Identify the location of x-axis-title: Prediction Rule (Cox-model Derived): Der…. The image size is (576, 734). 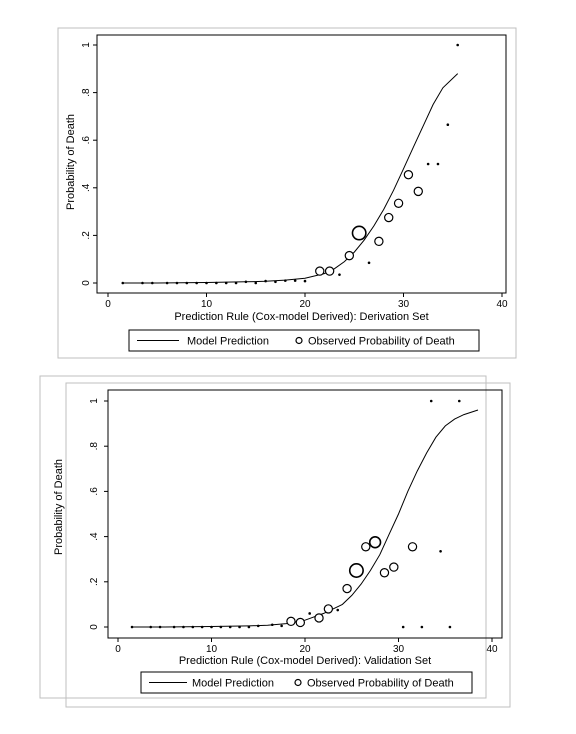
(301, 317).